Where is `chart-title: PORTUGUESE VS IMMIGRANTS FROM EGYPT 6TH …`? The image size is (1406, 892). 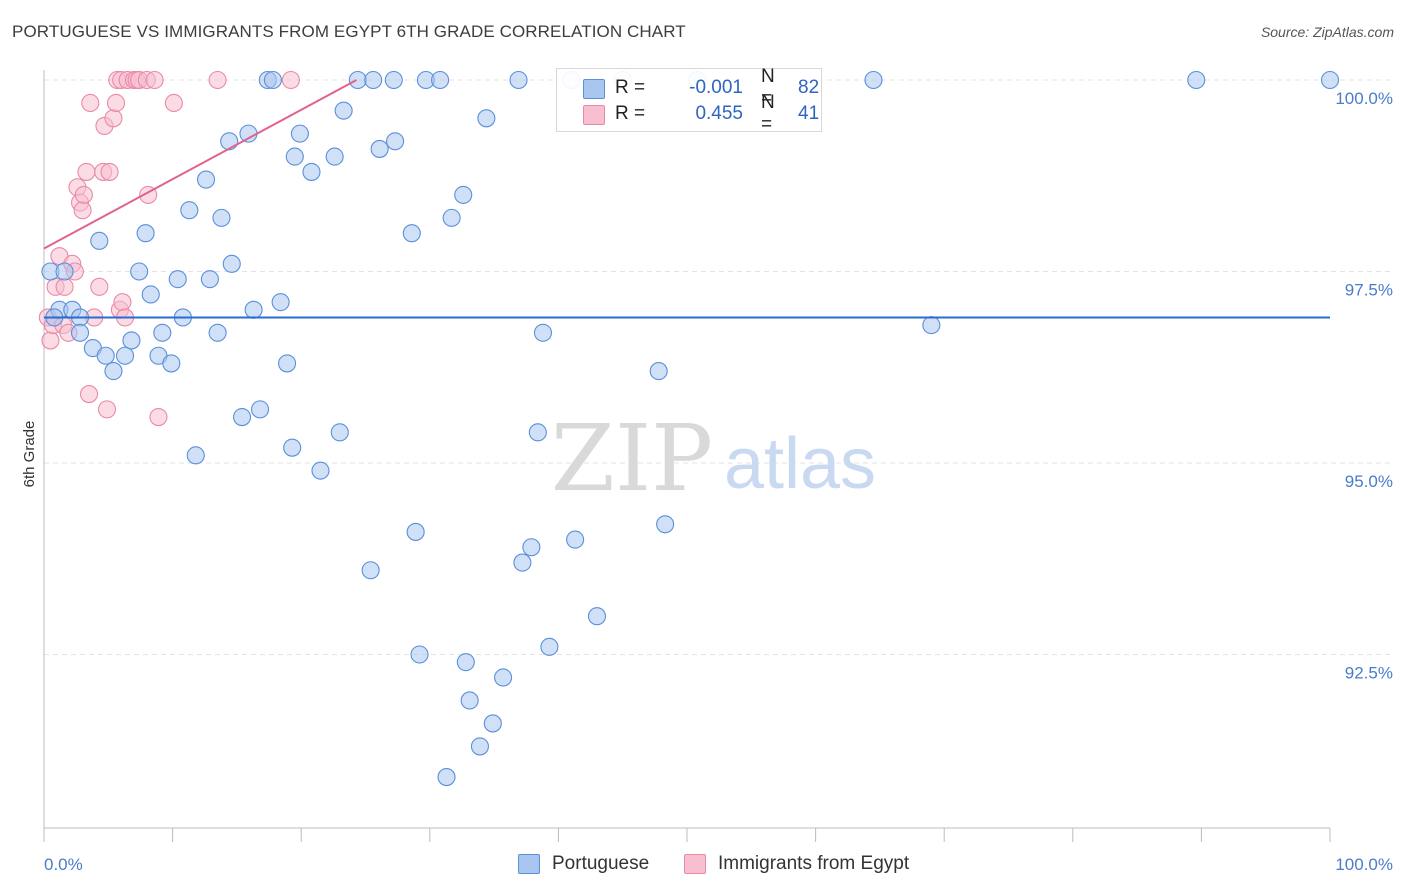 chart-title: PORTUGUESE VS IMMIGRANTS FROM EGYPT 6TH … is located at coordinates (349, 31).